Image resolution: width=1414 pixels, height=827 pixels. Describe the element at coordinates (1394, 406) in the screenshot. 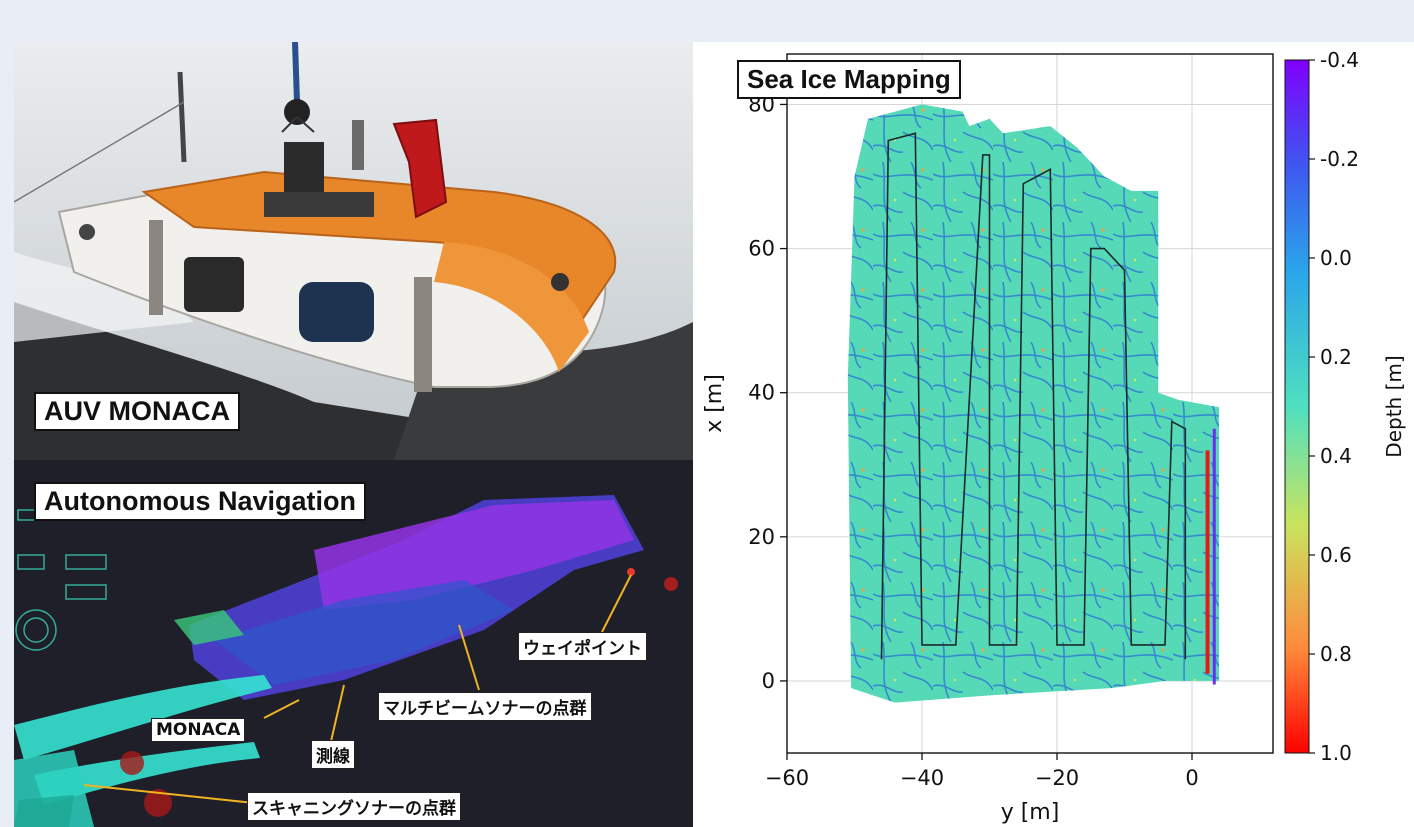

I see `colorbar-label: Depth [m]` at that location.